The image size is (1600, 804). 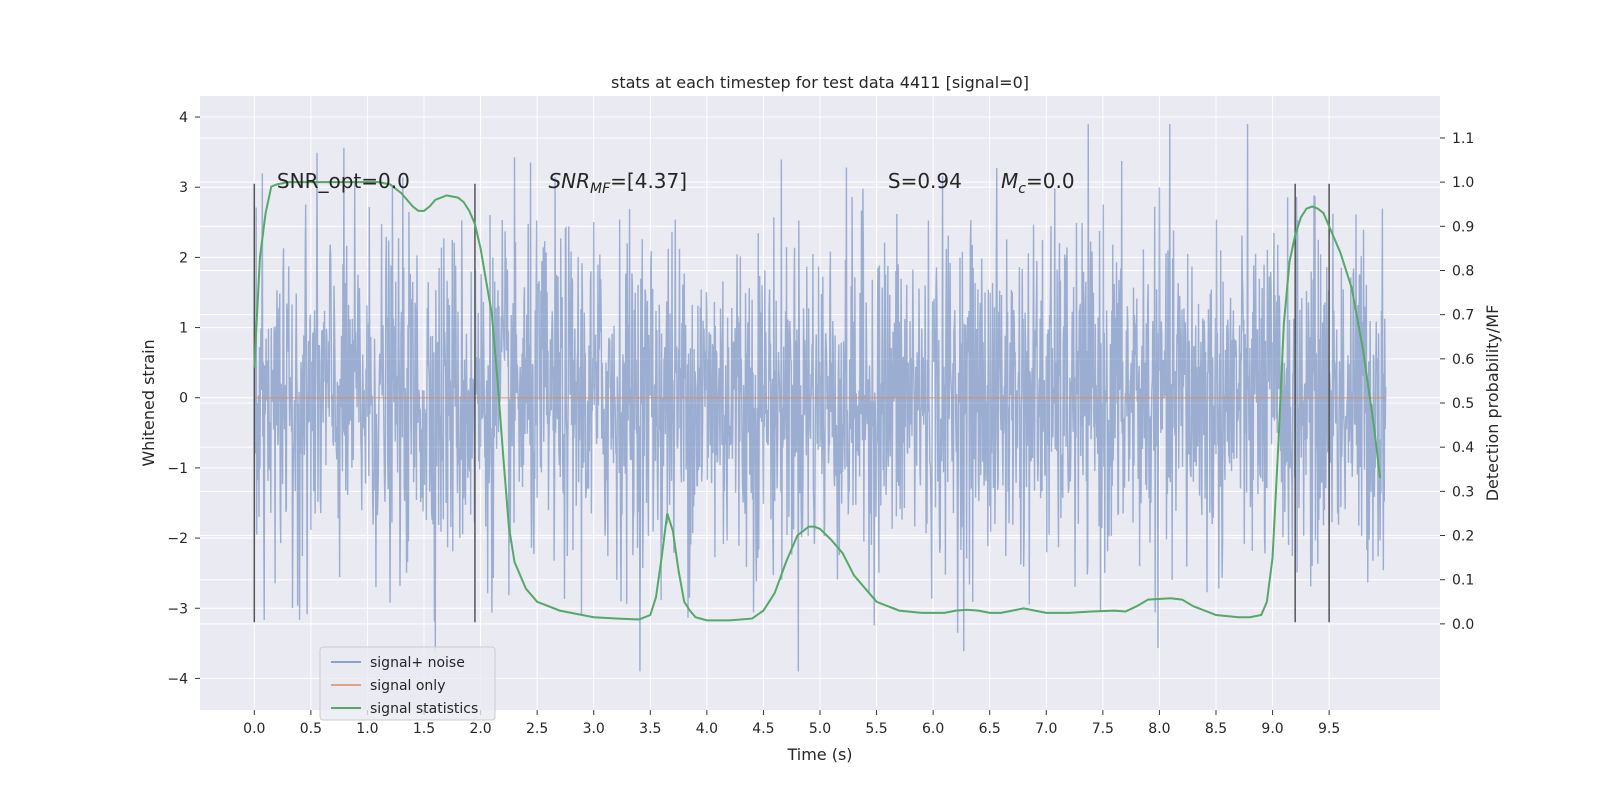 I want to click on x-tick-label: 4.0, so click(x=707, y=729).